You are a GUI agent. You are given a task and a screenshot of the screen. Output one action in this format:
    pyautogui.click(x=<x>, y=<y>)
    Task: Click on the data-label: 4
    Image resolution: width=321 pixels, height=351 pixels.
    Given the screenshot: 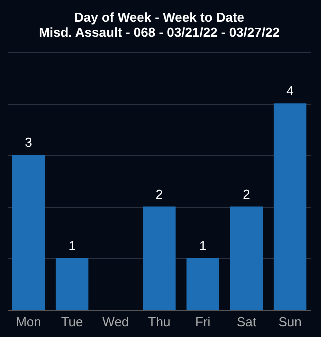 What is the action you would take?
    pyautogui.click(x=290, y=91)
    